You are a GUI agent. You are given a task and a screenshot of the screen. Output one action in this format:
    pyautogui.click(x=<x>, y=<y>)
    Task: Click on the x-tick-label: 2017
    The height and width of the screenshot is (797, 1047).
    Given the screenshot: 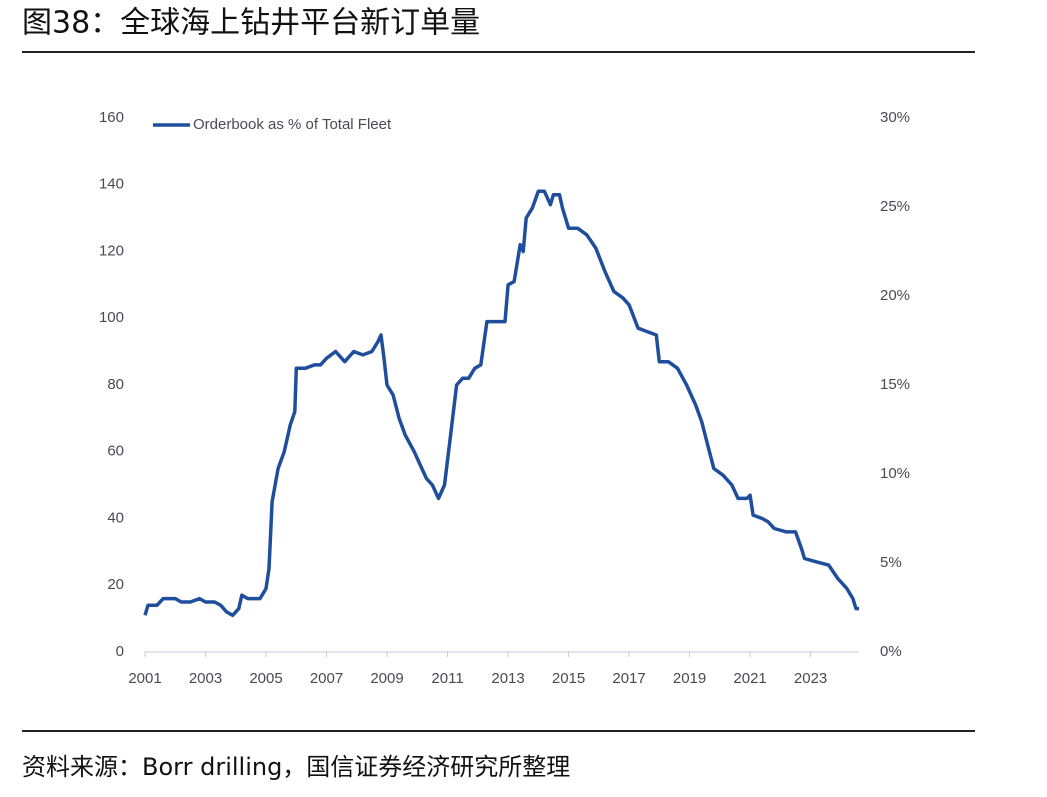 What is the action you would take?
    pyautogui.click(x=628, y=678)
    